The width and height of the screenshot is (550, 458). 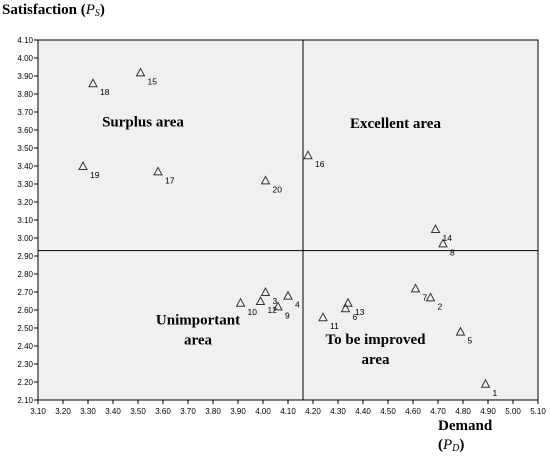 What do you see at coordinates (25, 166) in the screenshot?
I see `y-tick-label: 3.40` at bounding box center [25, 166].